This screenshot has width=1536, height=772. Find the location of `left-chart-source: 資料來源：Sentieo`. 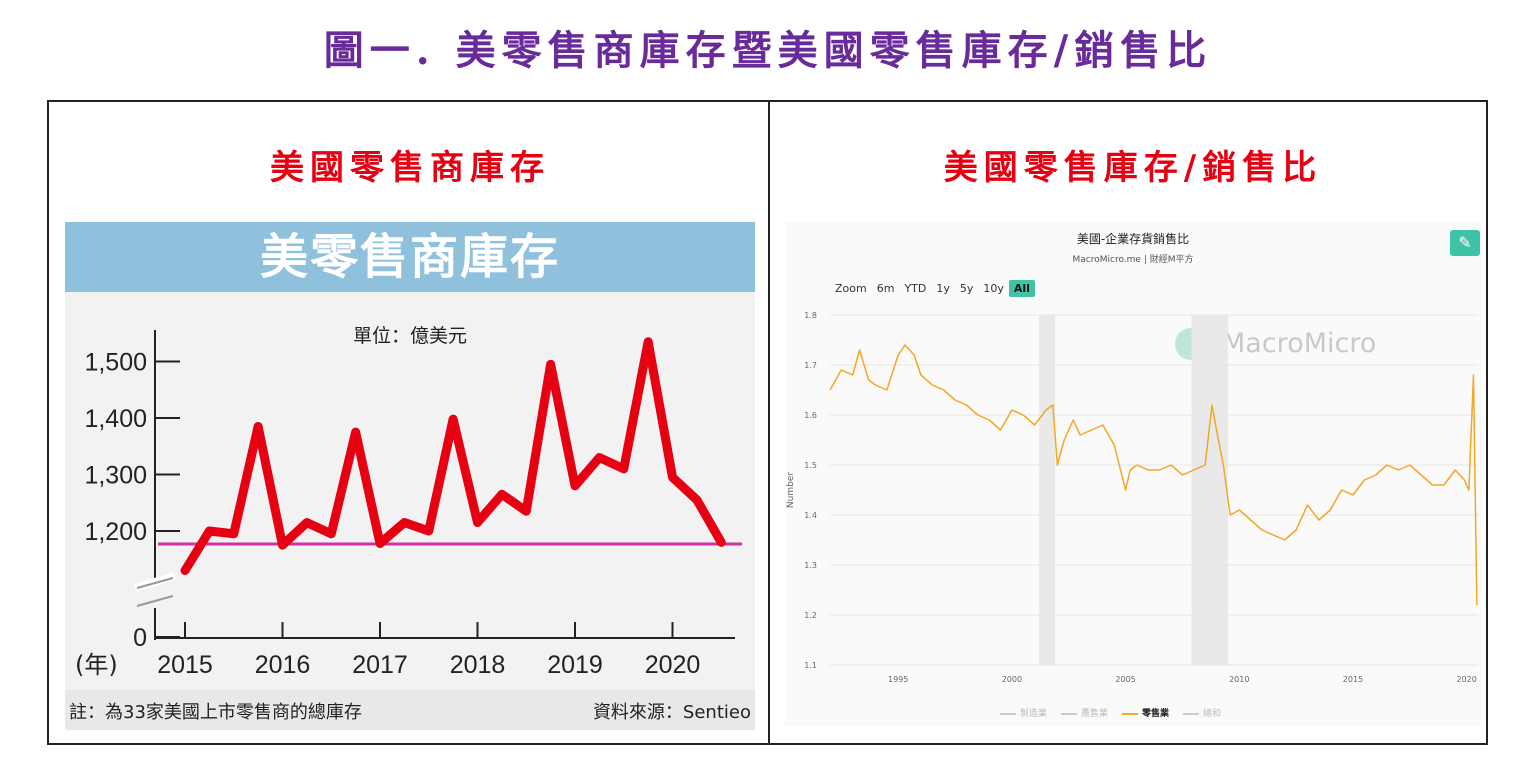

left-chart-source: 資料來源：Sentieo is located at coordinates (671, 712).